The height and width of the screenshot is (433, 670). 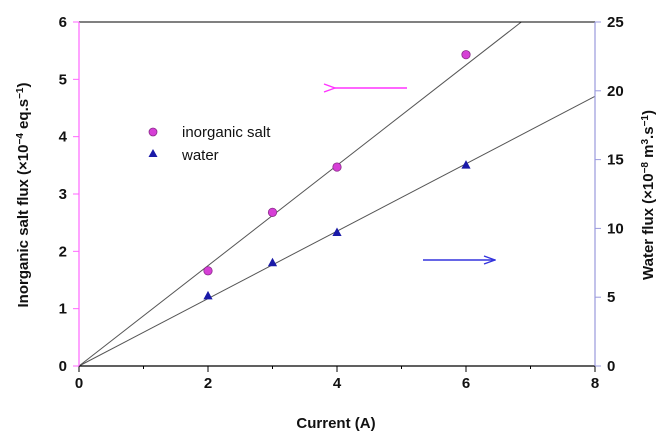 I want to click on legend-label-salt: inorganic salt, so click(x=226, y=132).